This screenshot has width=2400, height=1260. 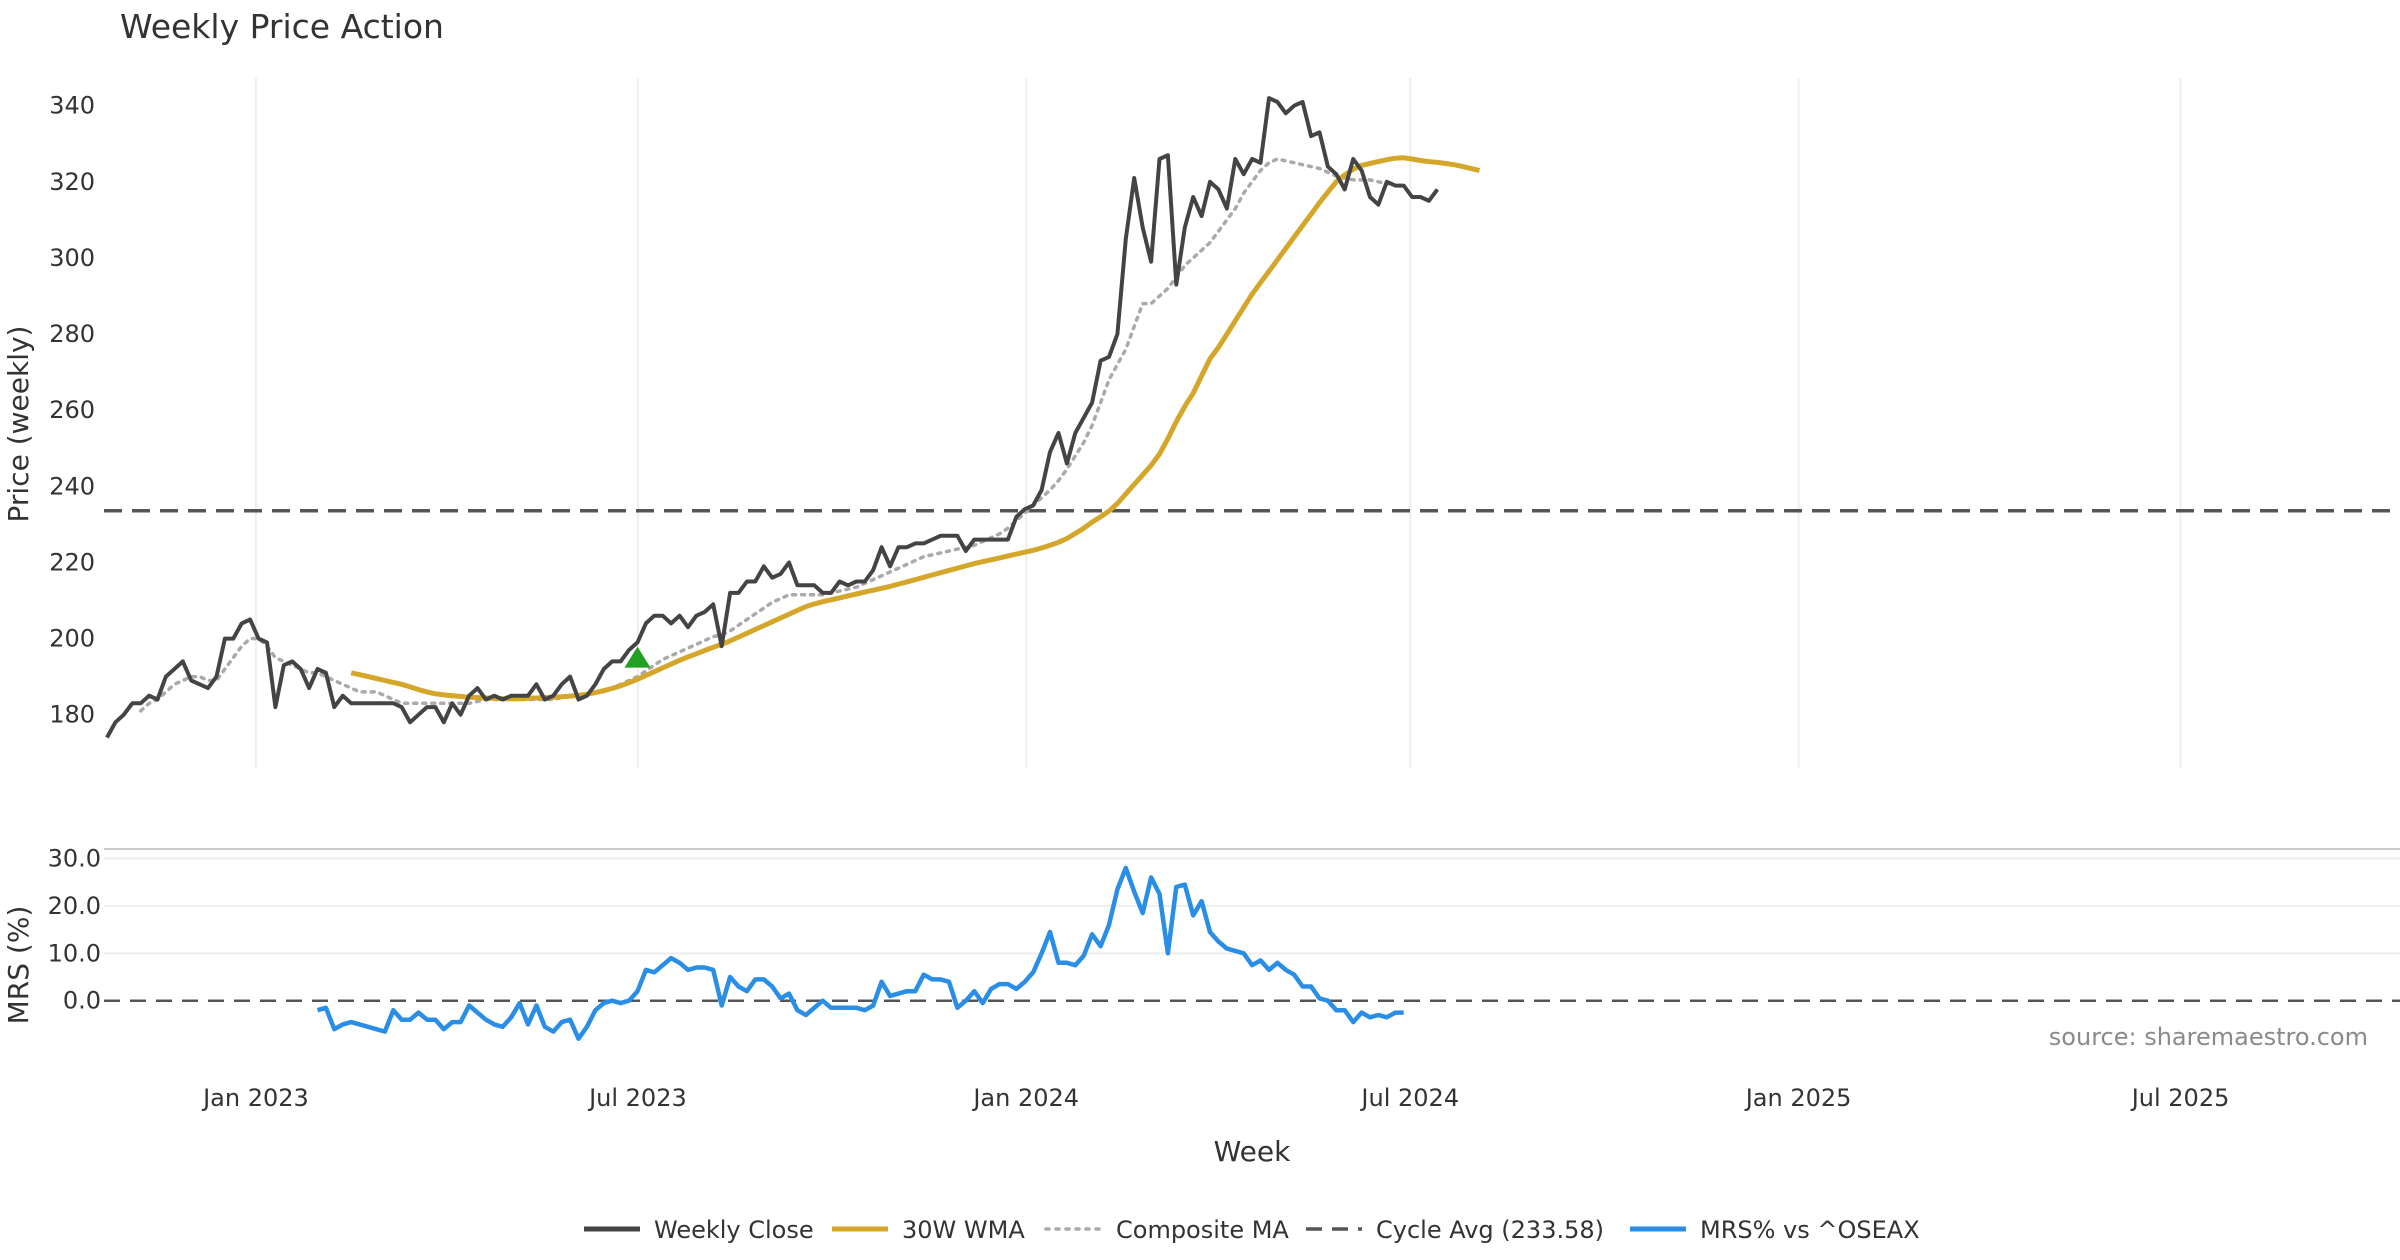 What do you see at coordinates (72, 486) in the screenshot?
I see `price-y-tick-label: 240` at bounding box center [72, 486].